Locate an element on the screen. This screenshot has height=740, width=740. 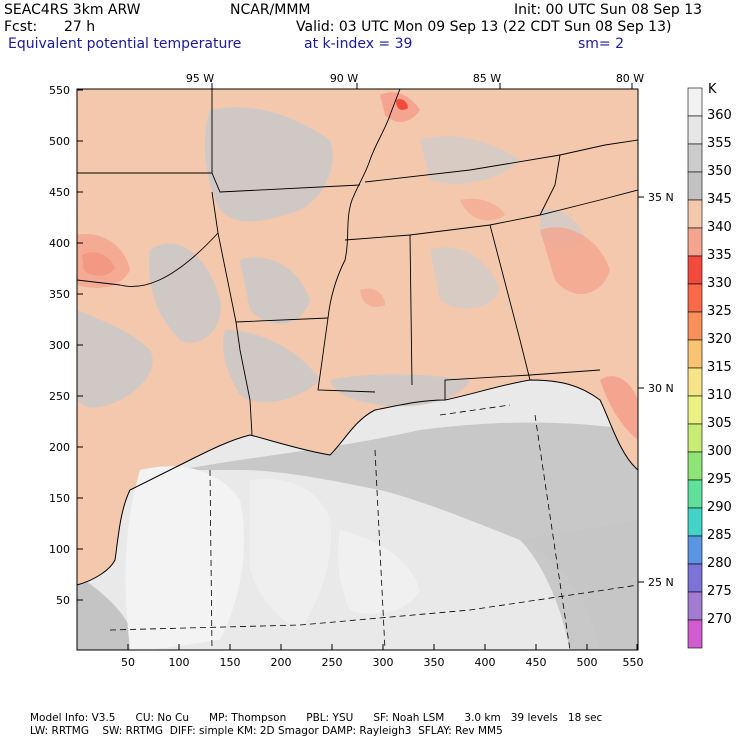
legend-level-label: 340 is located at coordinates (719, 227).